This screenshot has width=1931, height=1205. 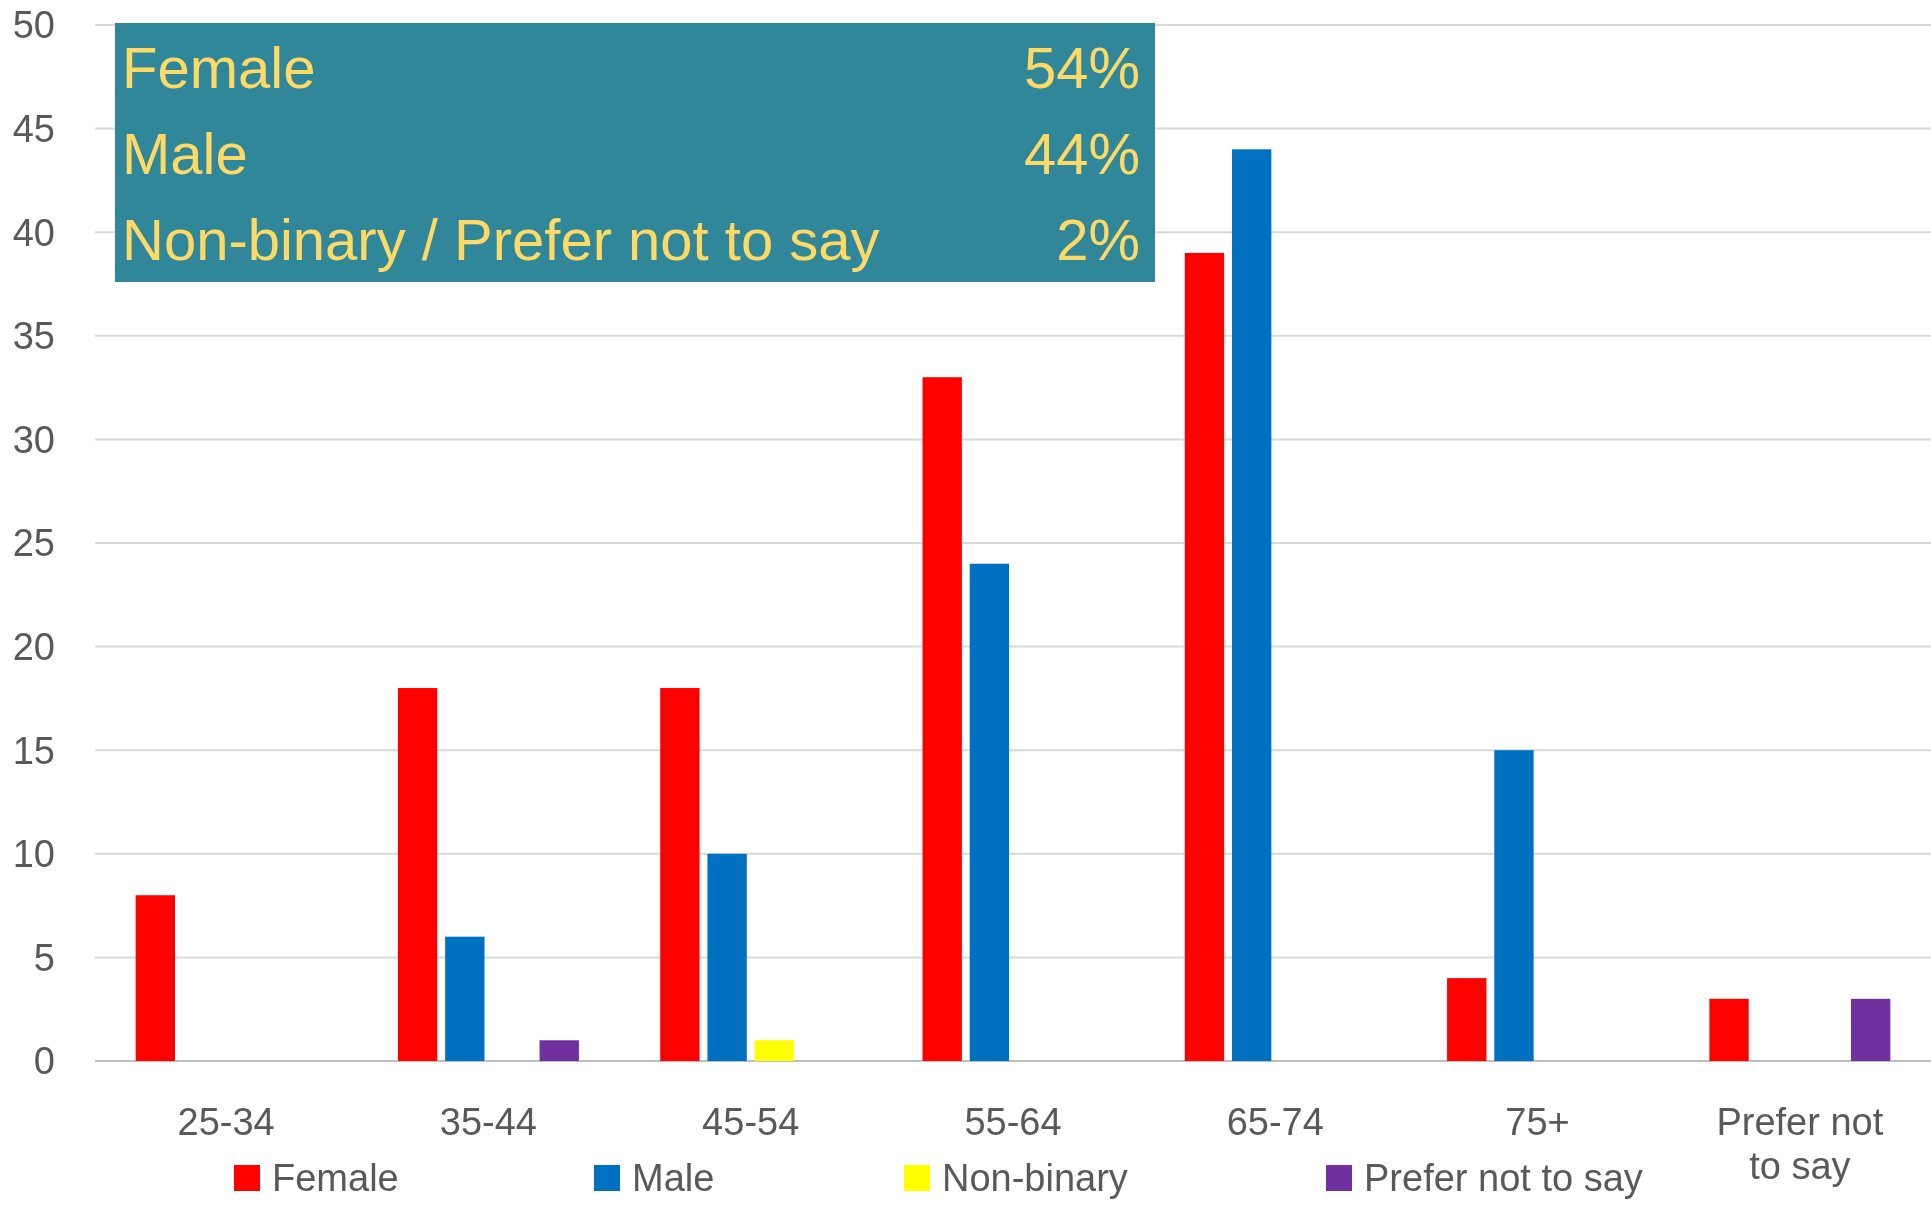 What do you see at coordinates (33, 439) in the screenshot?
I see `y-tick-label: 30` at bounding box center [33, 439].